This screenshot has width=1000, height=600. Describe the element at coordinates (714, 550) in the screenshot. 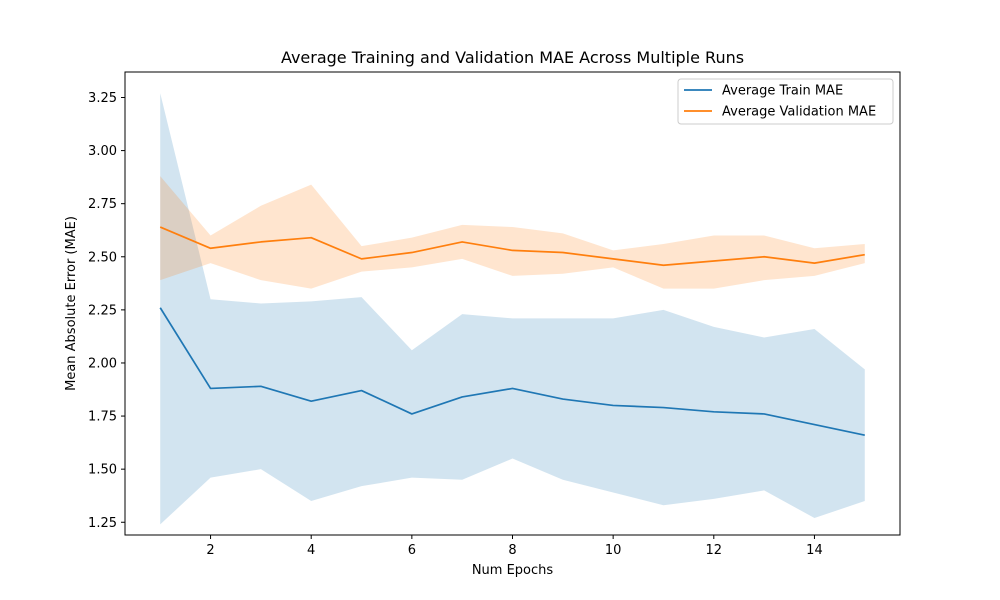

I see `x-tick-label: 12` at that location.